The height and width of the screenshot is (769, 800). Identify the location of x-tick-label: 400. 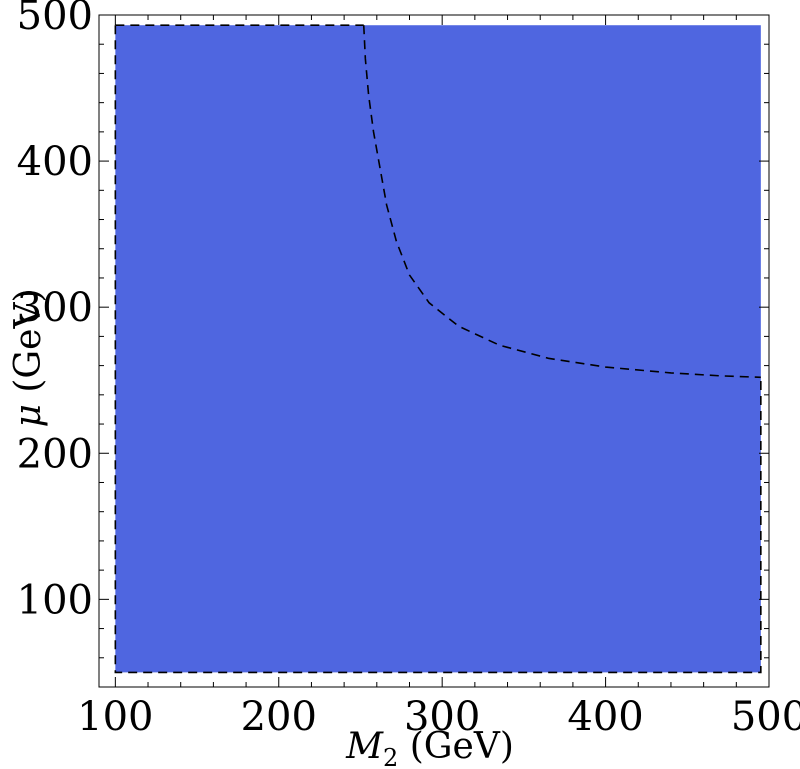
(605, 717).